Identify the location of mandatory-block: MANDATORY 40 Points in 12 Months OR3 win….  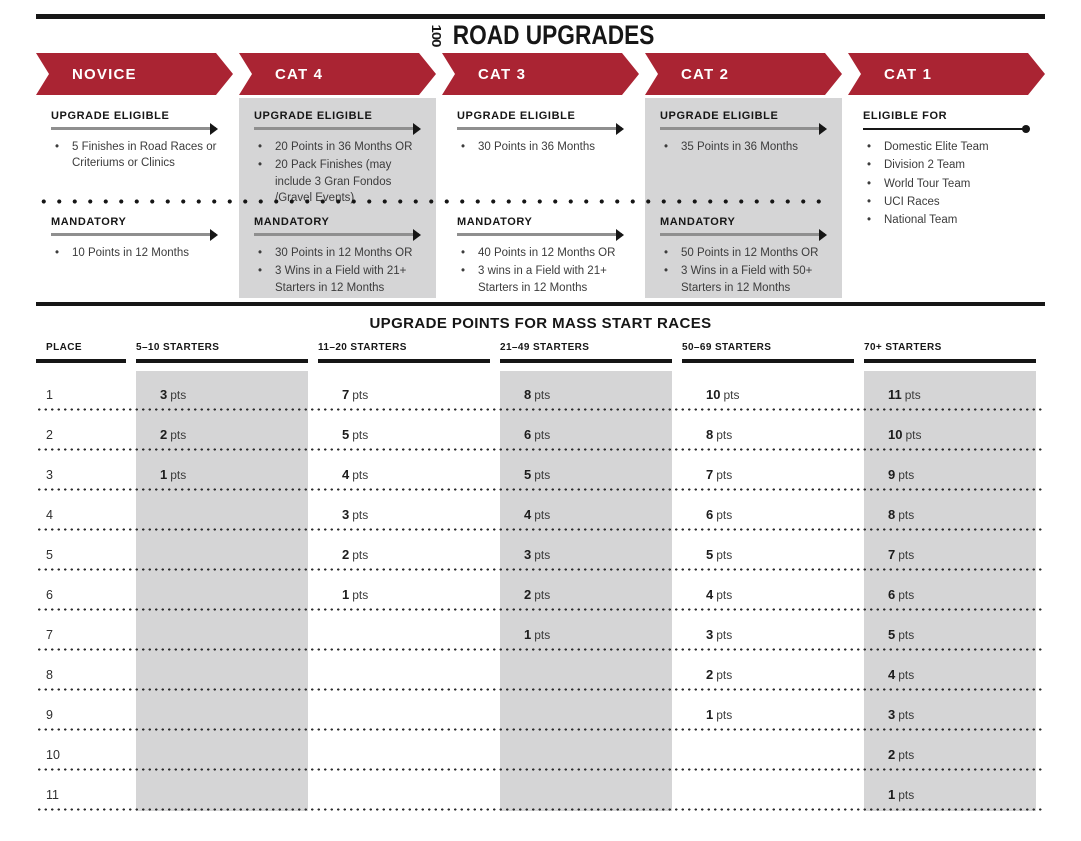
(540, 257).